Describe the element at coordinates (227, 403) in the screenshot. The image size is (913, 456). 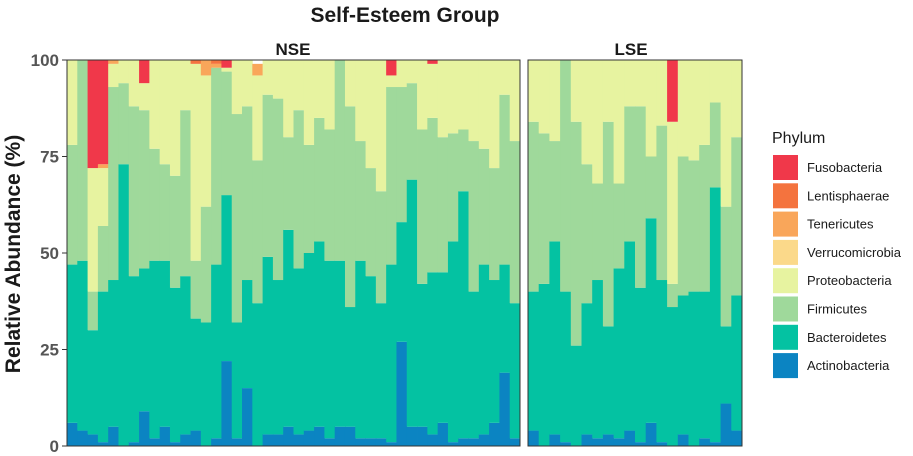
I see `bar-segment-nse-16-actinobacteria` at that location.